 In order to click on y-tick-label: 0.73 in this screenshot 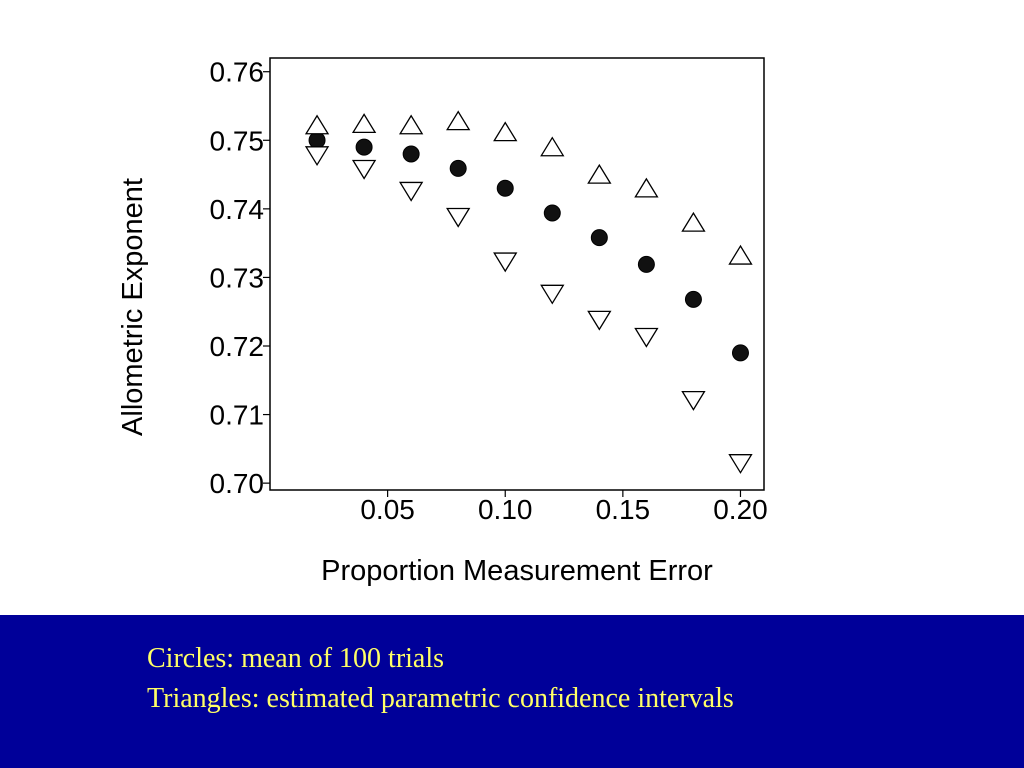, I will do `click(237, 277)`.